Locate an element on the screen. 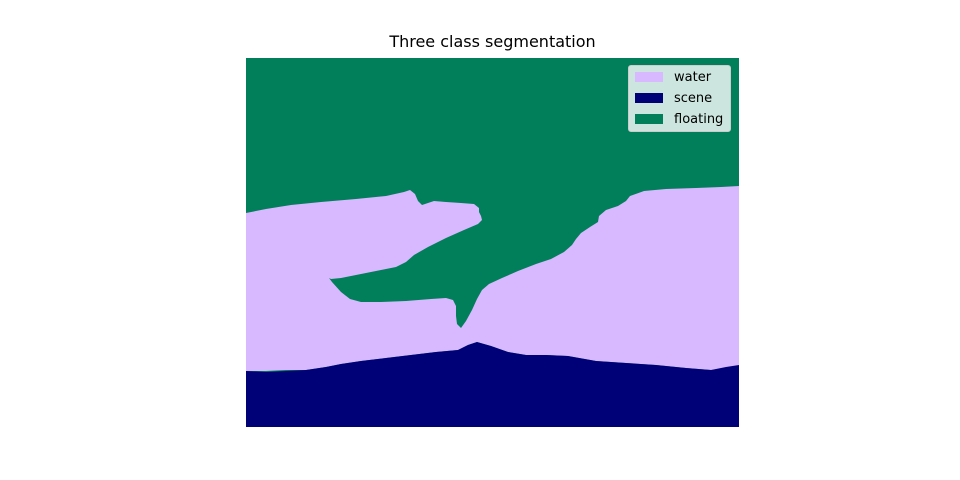 The height and width of the screenshot is (480, 960). figure-title: Three class segmentation is located at coordinates (492, 41).